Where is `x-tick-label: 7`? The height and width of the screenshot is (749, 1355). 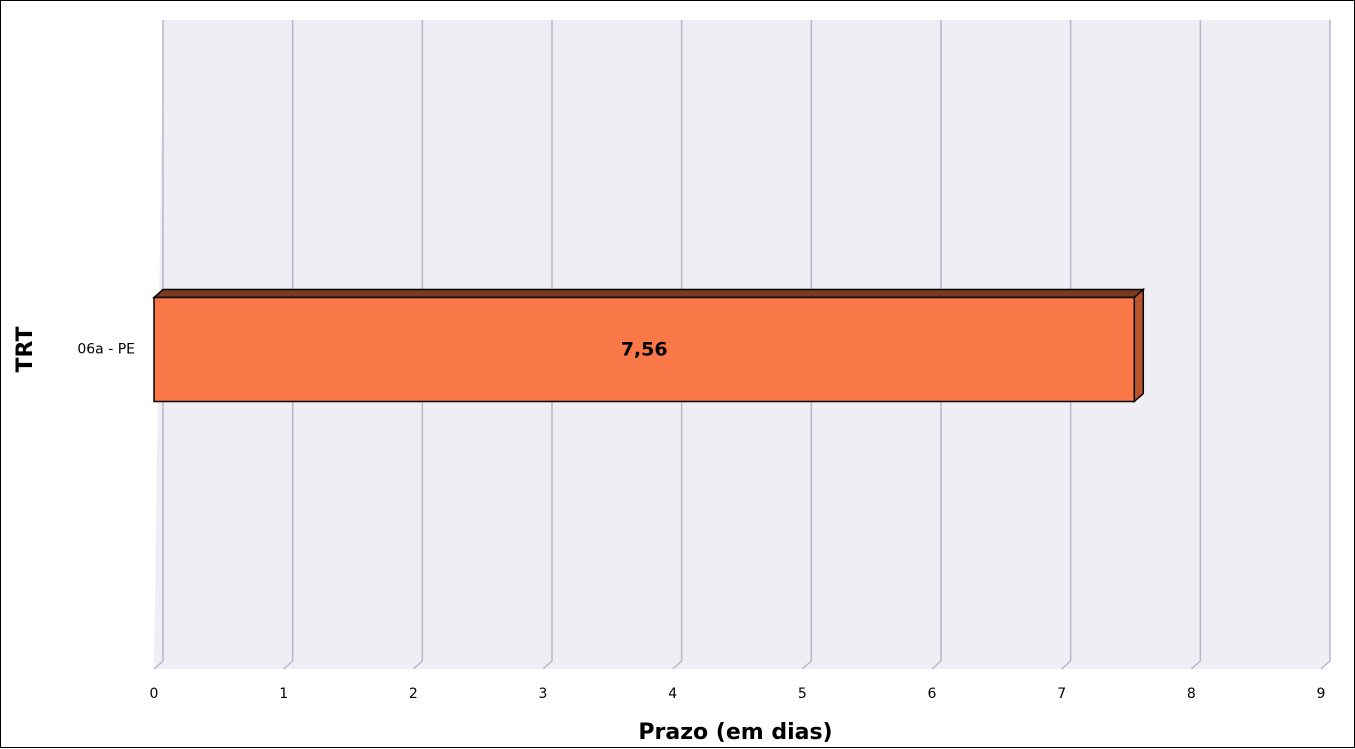
x-tick-label: 7 is located at coordinates (1061, 694).